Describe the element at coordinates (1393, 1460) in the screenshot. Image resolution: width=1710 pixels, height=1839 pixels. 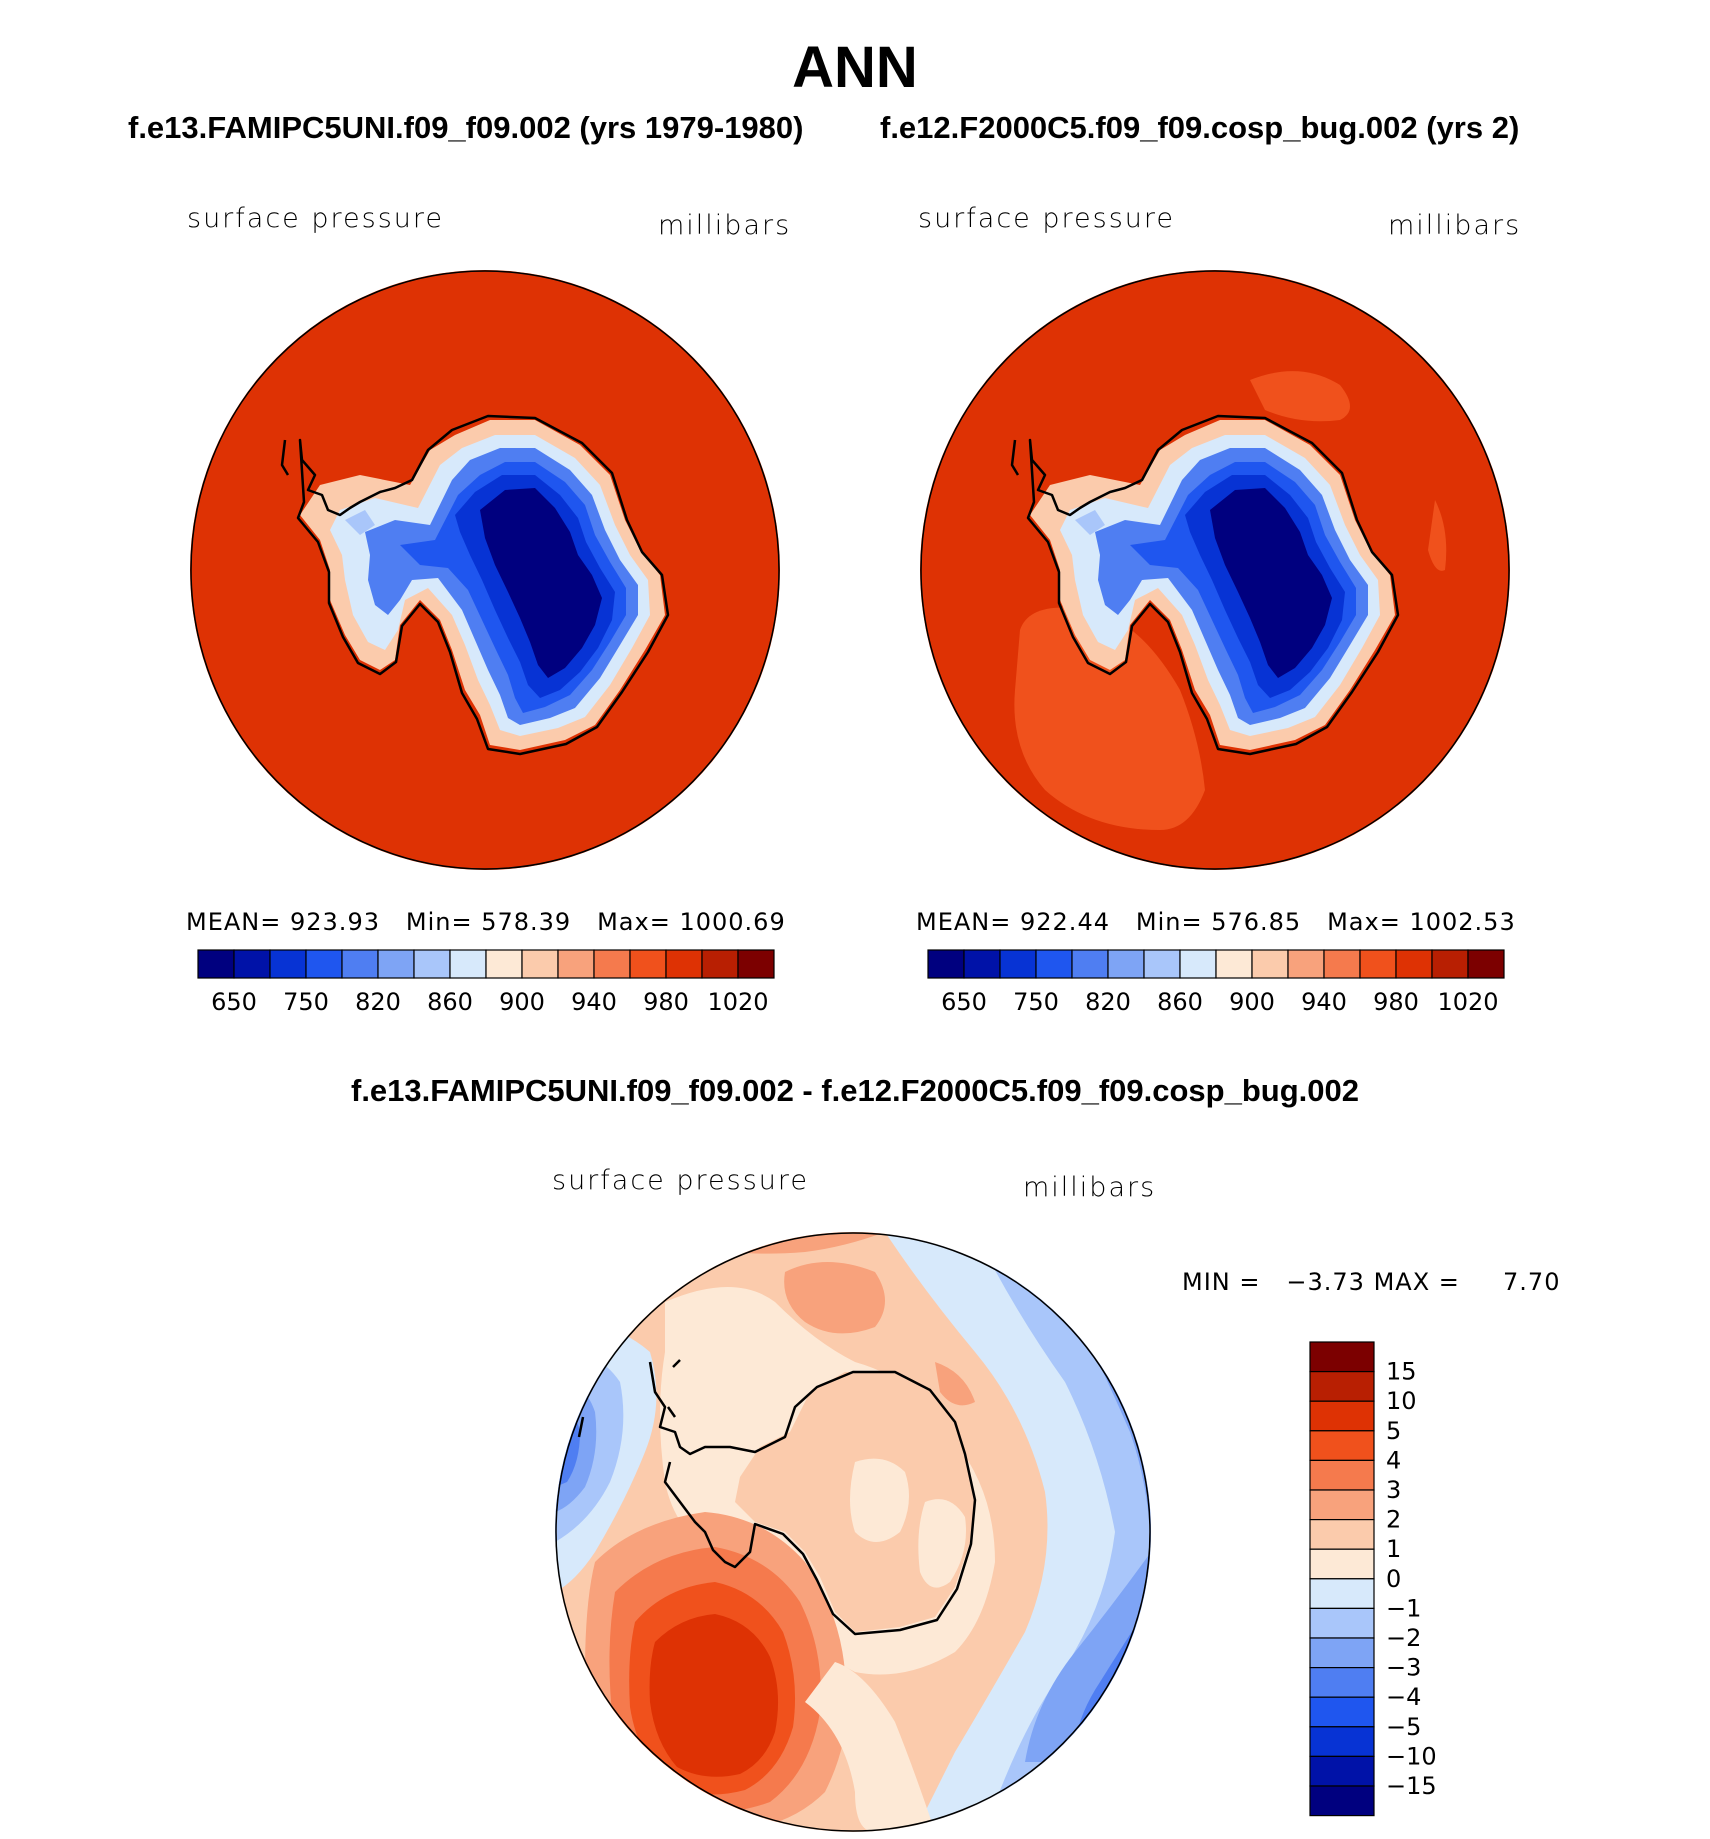
I see `panel3-colorbar-tick-label: 4` at that location.